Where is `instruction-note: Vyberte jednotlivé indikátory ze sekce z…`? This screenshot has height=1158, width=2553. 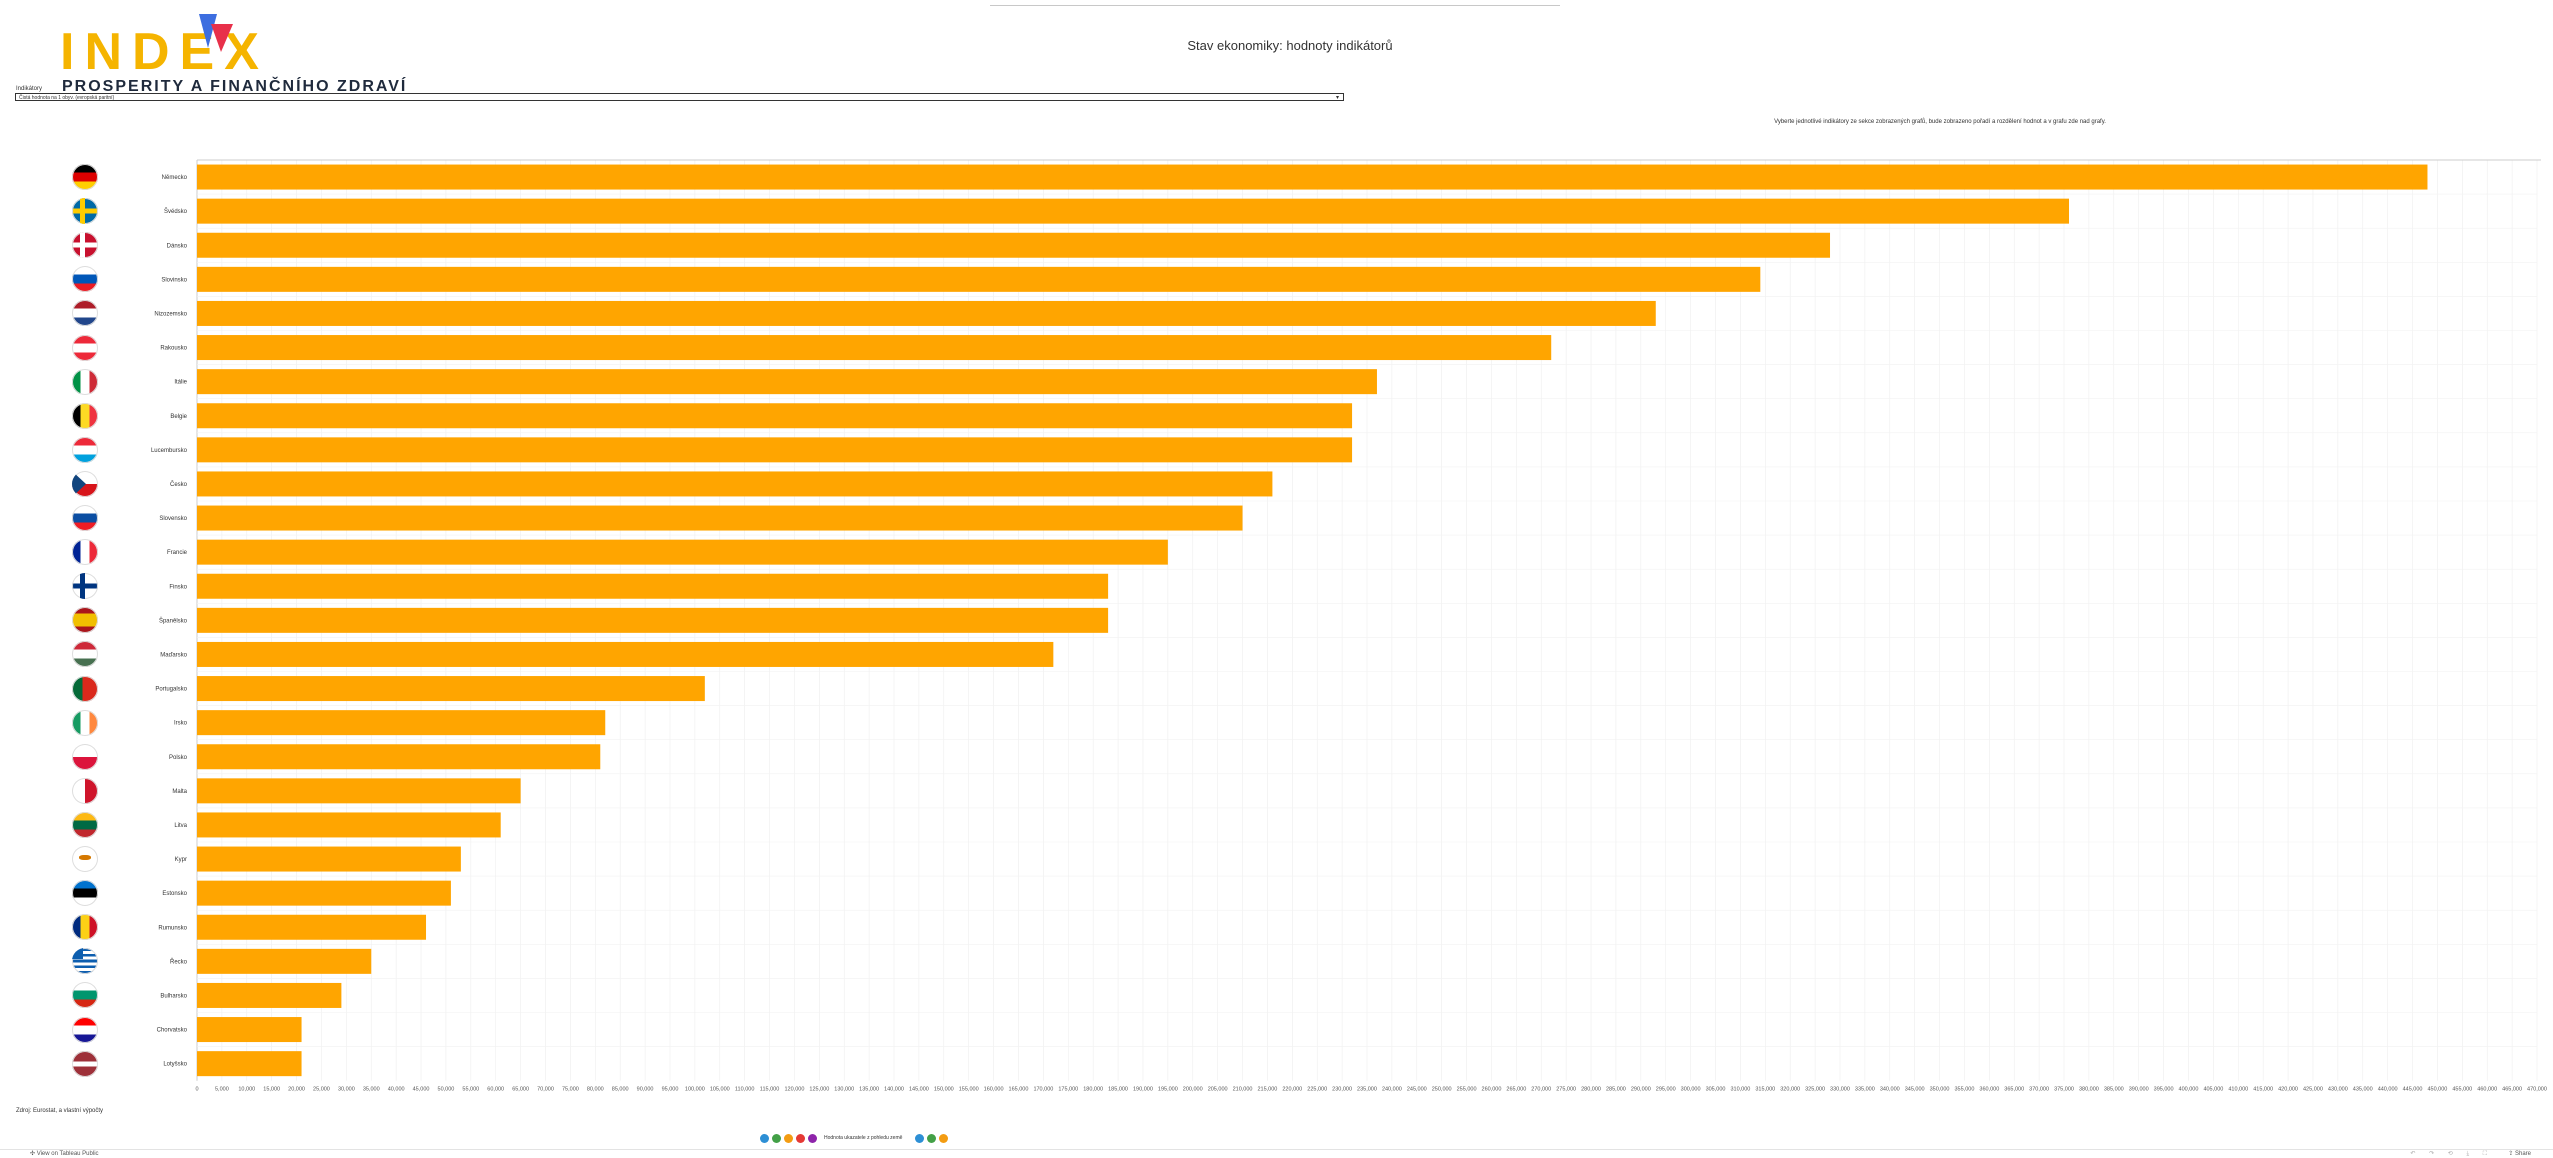 instruction-note: Vyberte jednotlivé indikátory ze sekce z… is located at coordinates (1940, 122).